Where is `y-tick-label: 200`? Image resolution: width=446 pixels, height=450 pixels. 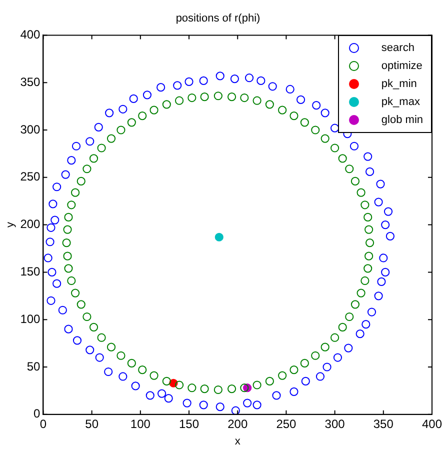
y-tick-label: 200 is located at coordinates (30, 224).